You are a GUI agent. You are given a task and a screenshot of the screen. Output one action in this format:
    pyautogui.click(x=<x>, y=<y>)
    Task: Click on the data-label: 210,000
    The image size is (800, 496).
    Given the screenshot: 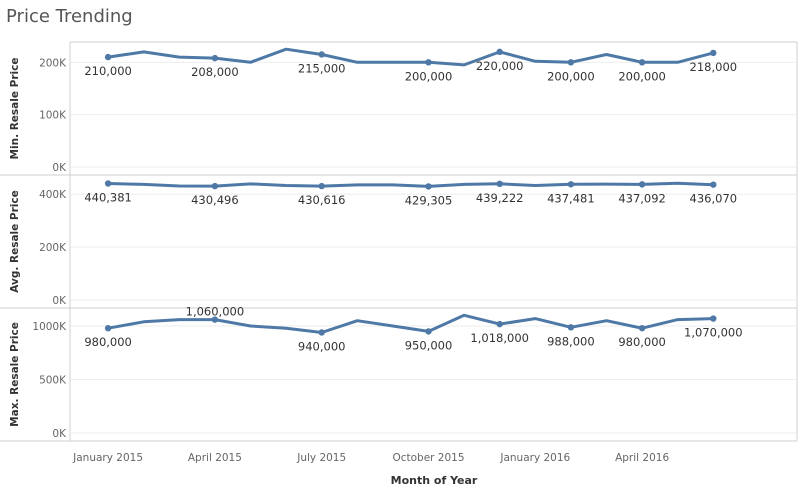 What is the action you would take?
    pyautogui.click(x=108, y=71)
    